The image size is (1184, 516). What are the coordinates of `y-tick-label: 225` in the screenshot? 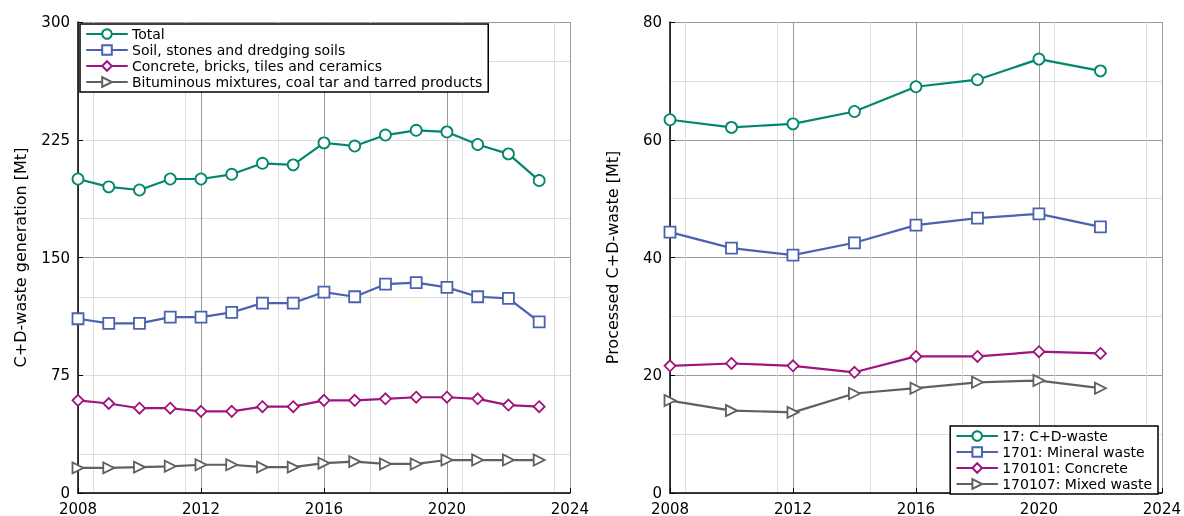 It's located at (55, 139).